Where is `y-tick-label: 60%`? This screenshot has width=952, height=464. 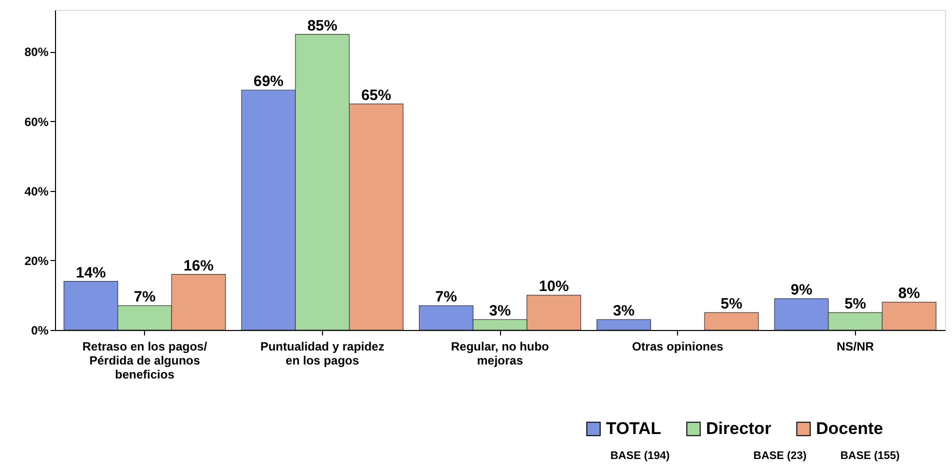
y-tick-label: 60% is located at coordinates (36, 121).